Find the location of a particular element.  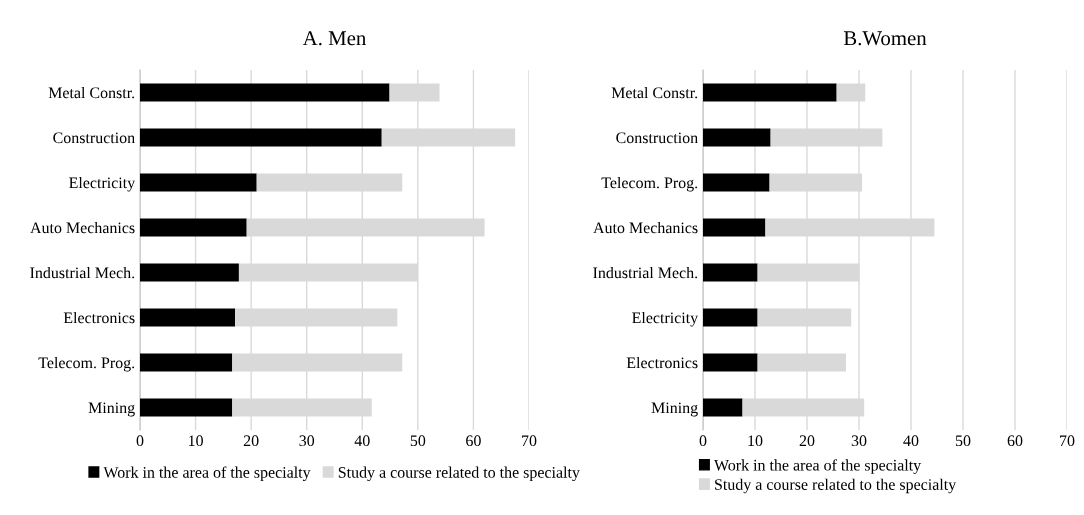

chart-title: B.Women is located at coordinates (885, 38).